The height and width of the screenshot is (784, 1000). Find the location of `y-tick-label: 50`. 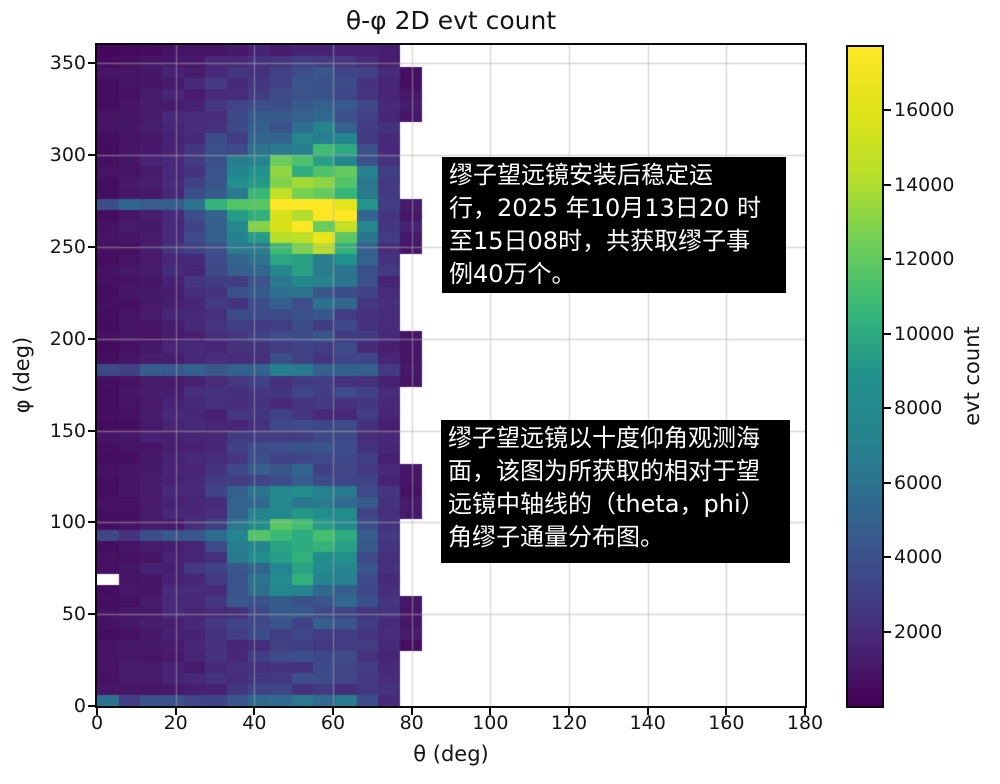

y-tick-label: 50 is located at coordinates (73, 614).